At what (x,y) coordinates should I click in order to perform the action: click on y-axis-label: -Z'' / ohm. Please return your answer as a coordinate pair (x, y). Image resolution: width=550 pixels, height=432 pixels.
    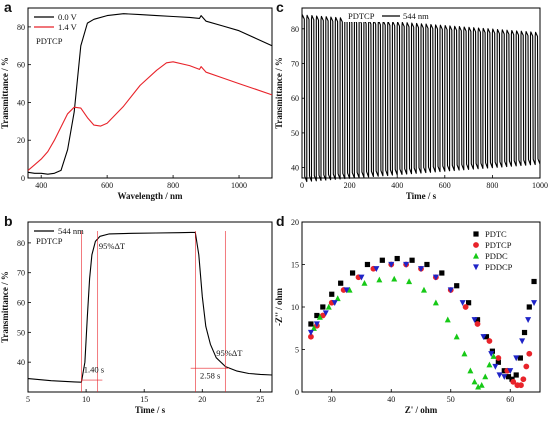
    Looking at the image, I should click on (279, 307).